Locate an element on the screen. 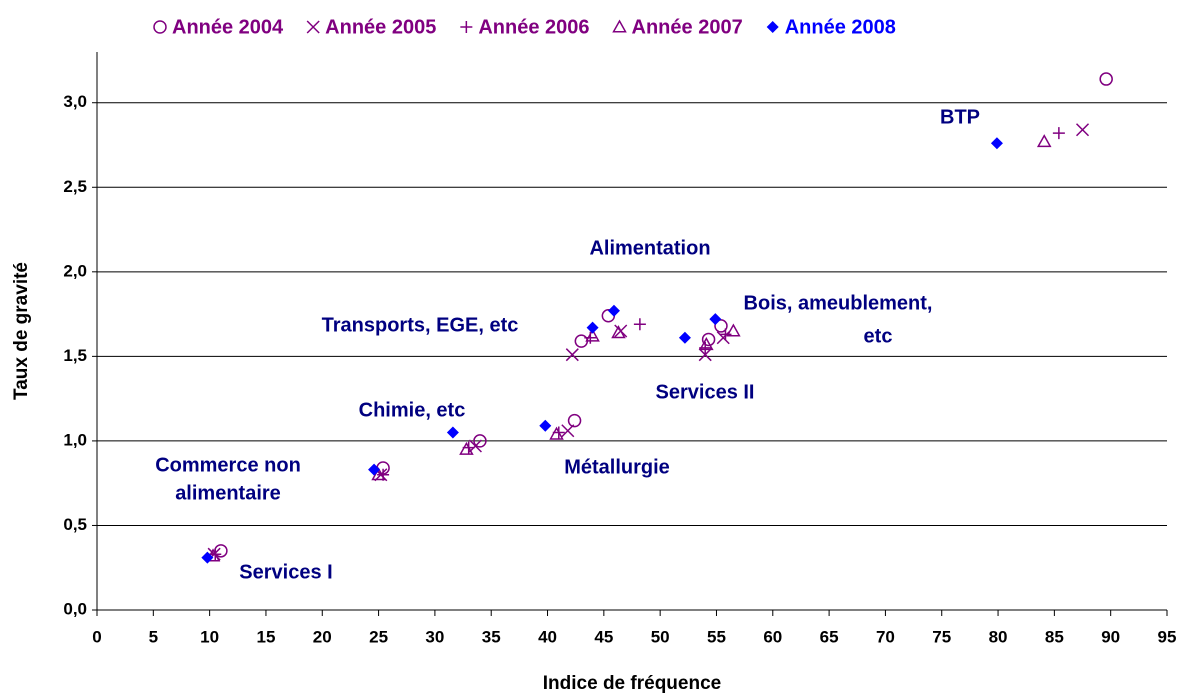 Image resolution: width=1192 pixels, height=697 pixels. x-tick-label: 50 is located at coordinates (660, 636).